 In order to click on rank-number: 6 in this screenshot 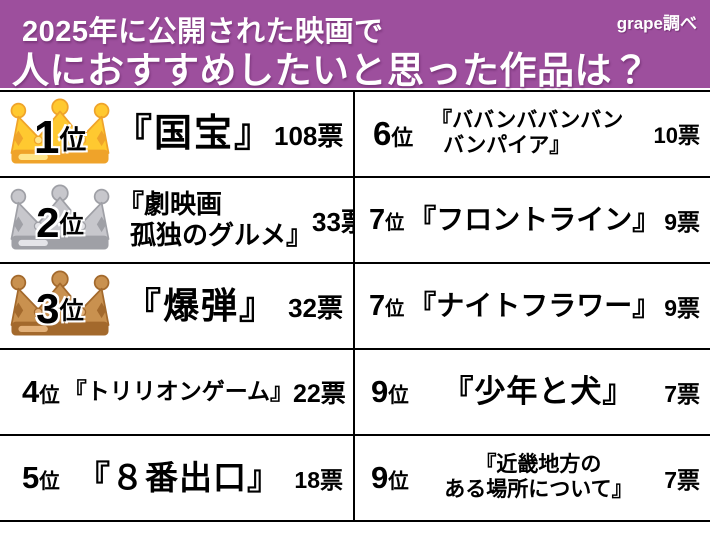, I will do `click(382, 133)`.